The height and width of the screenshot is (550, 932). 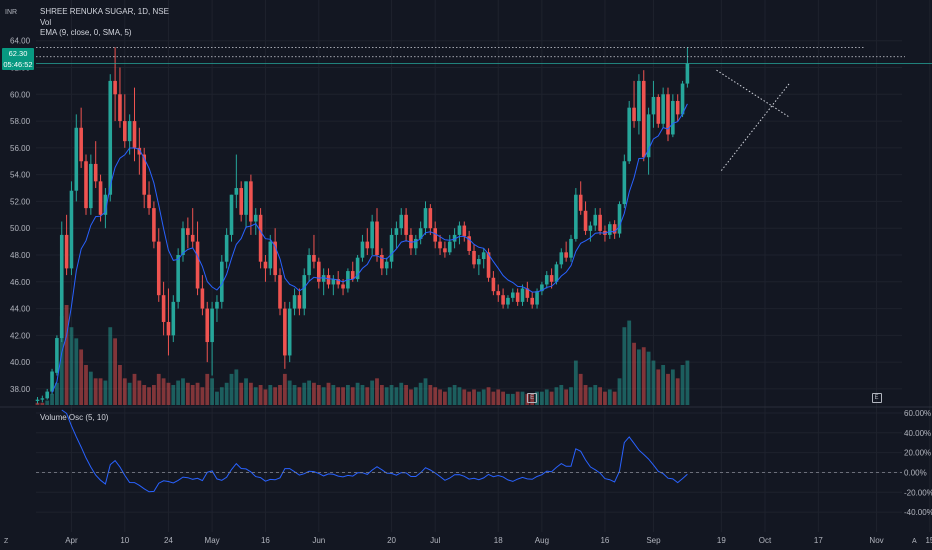 I want to click on osc-tick-label: 40.00%, so click(x=917, y=433).